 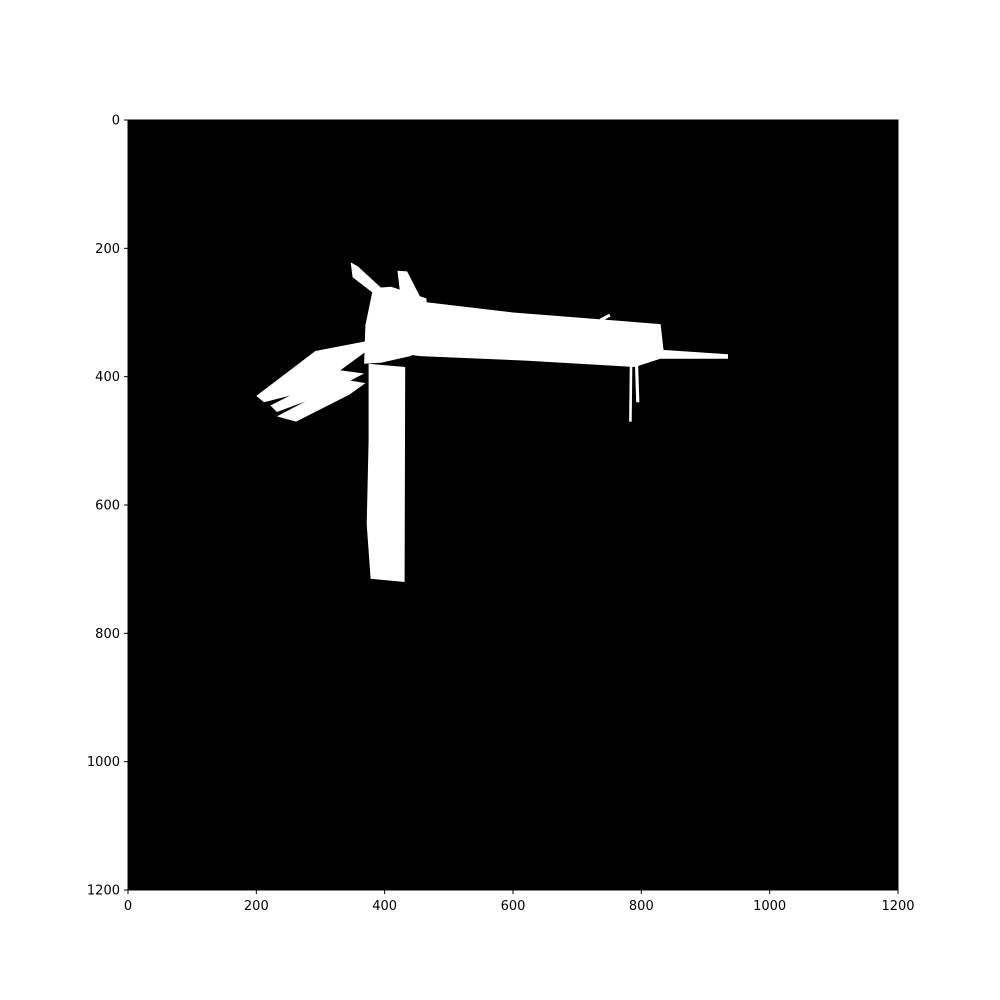 I want to click on y-tick-label: 800, so click(x=107, y=634).